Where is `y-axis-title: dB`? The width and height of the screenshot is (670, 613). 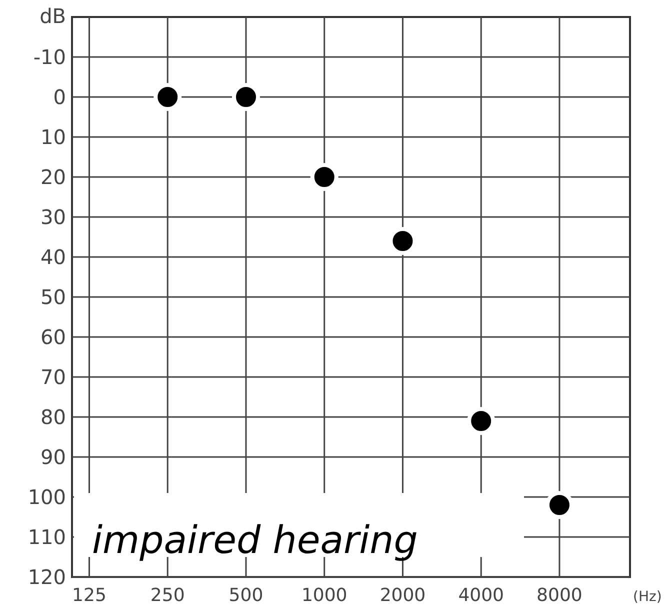 y-axis-title: dB is located at coordinates (53, 16).